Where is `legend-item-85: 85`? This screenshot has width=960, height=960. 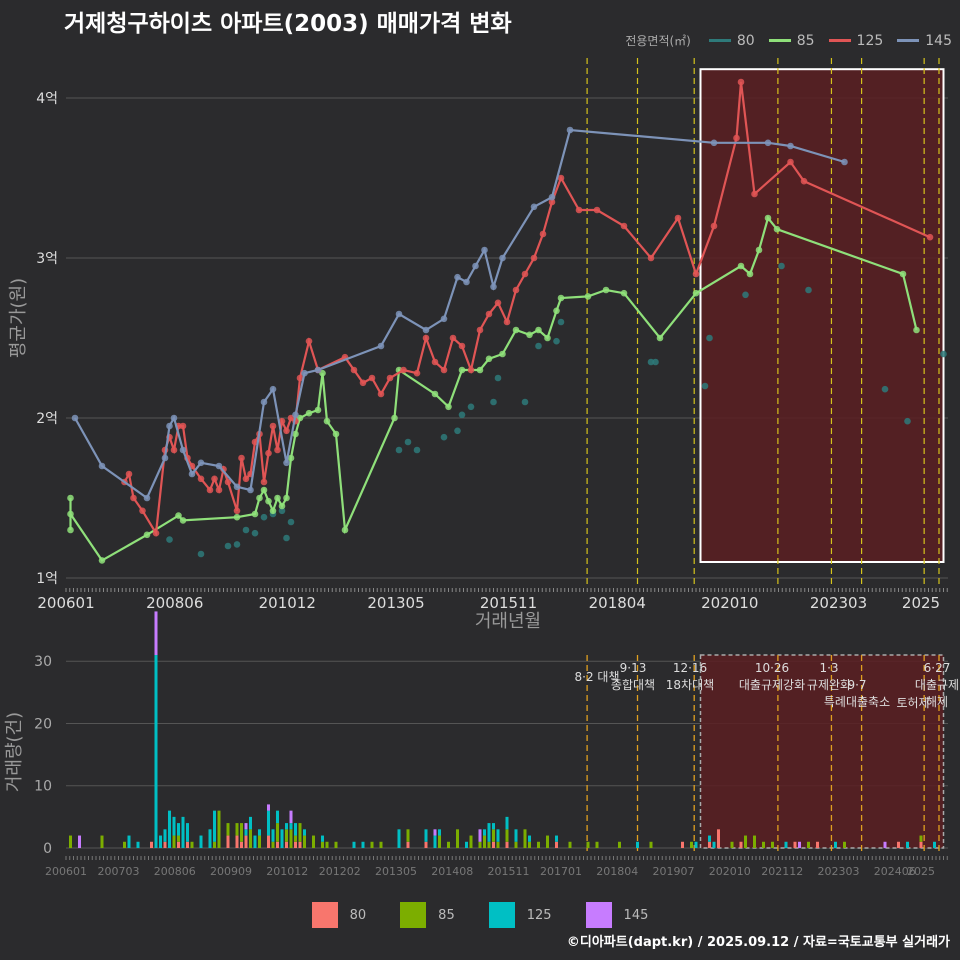 legend-item-85: 85 is located at coordinates (791, 40).